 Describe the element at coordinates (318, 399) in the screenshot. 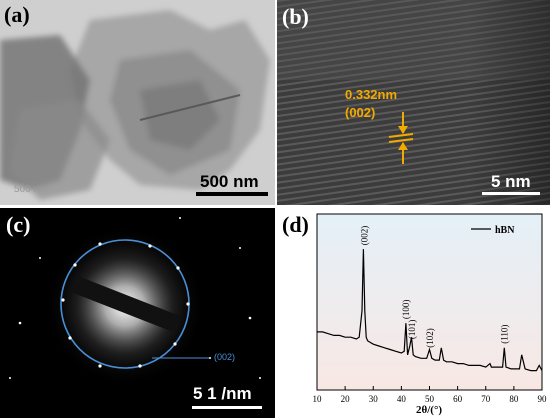

I see `x-tick-label: 10` at that location.